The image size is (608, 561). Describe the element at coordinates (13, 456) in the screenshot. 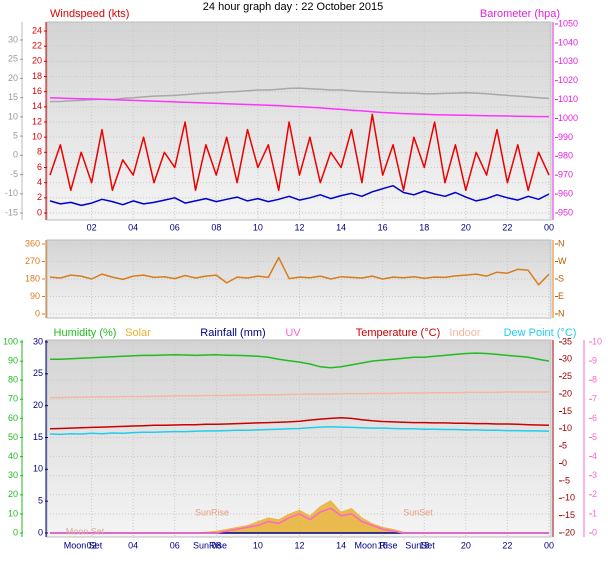

I see `y-tick-label: 40` at that location.